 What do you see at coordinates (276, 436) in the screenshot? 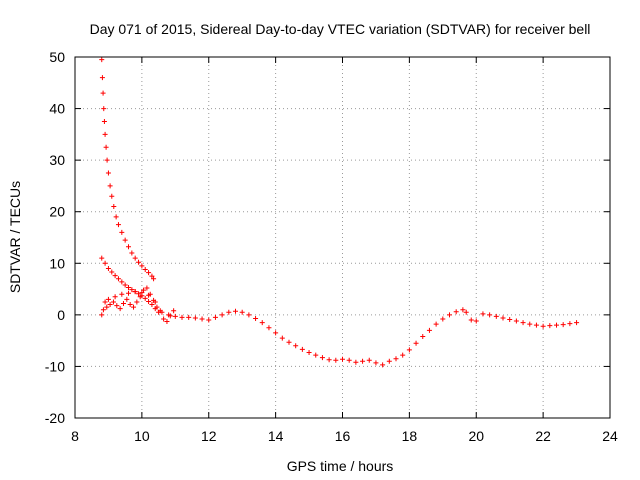
I see `x-tick-label: 14` at bounding box center [276, 436].